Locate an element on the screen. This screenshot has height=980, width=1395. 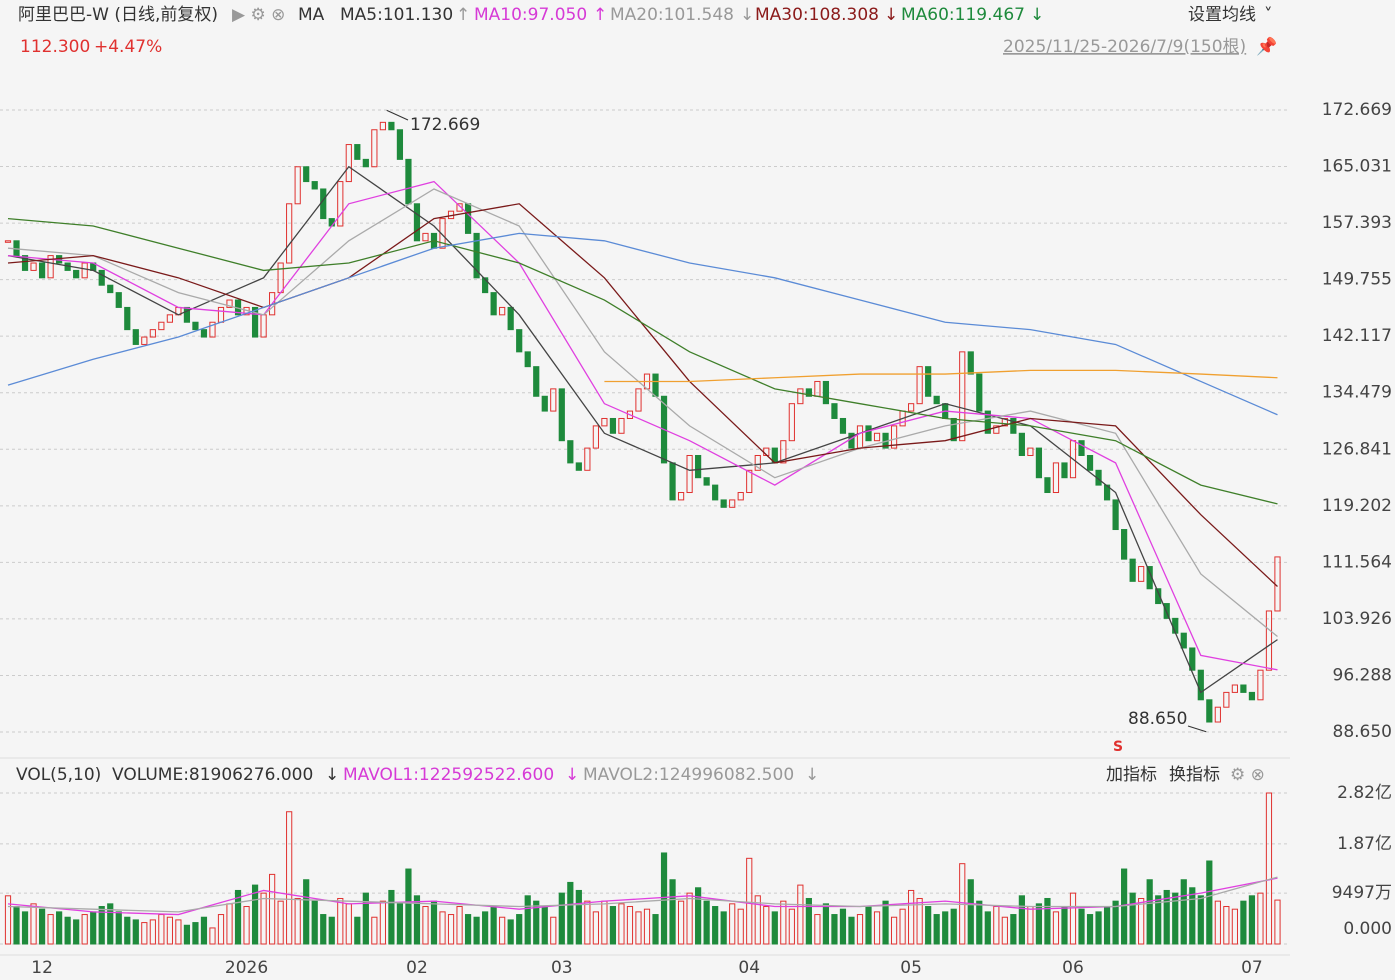
x-tick-label: 07 is located at coordinates (1252, 968).